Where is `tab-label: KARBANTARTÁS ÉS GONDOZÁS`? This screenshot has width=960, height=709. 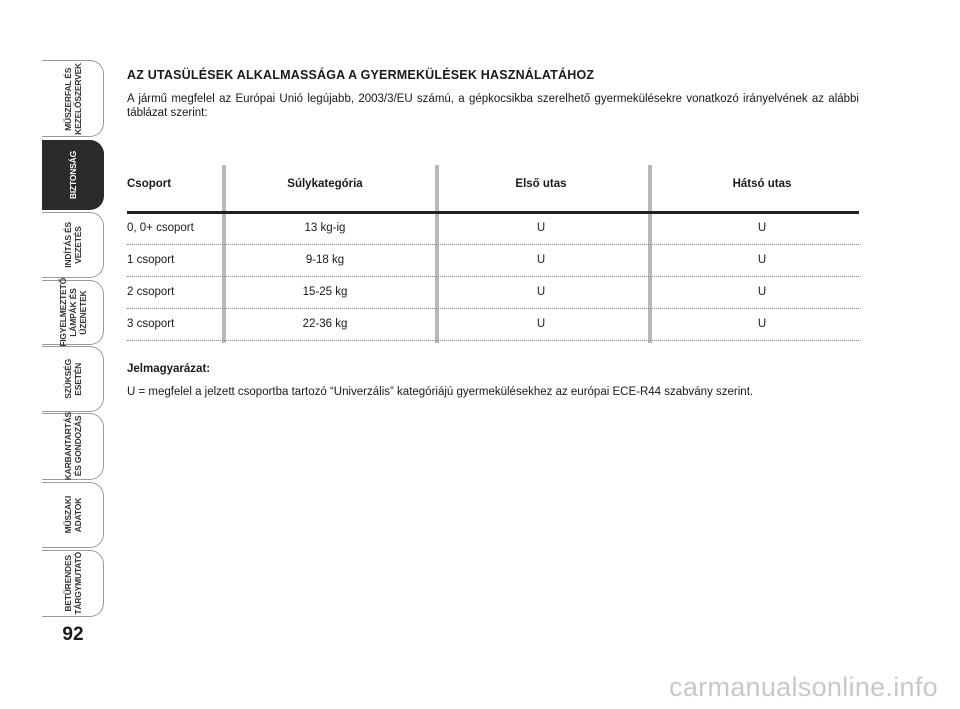
tab-label: KARBANTARTÁS ÉS GONDOZÁS is located at coordinates (73, 446).